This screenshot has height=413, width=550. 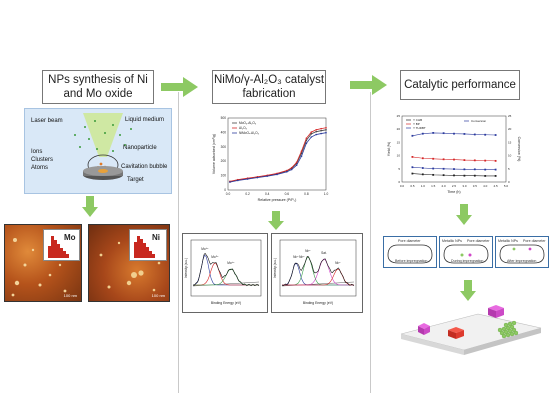 I want to click on y2-tick-label: 10, so click(x=510, y=156).